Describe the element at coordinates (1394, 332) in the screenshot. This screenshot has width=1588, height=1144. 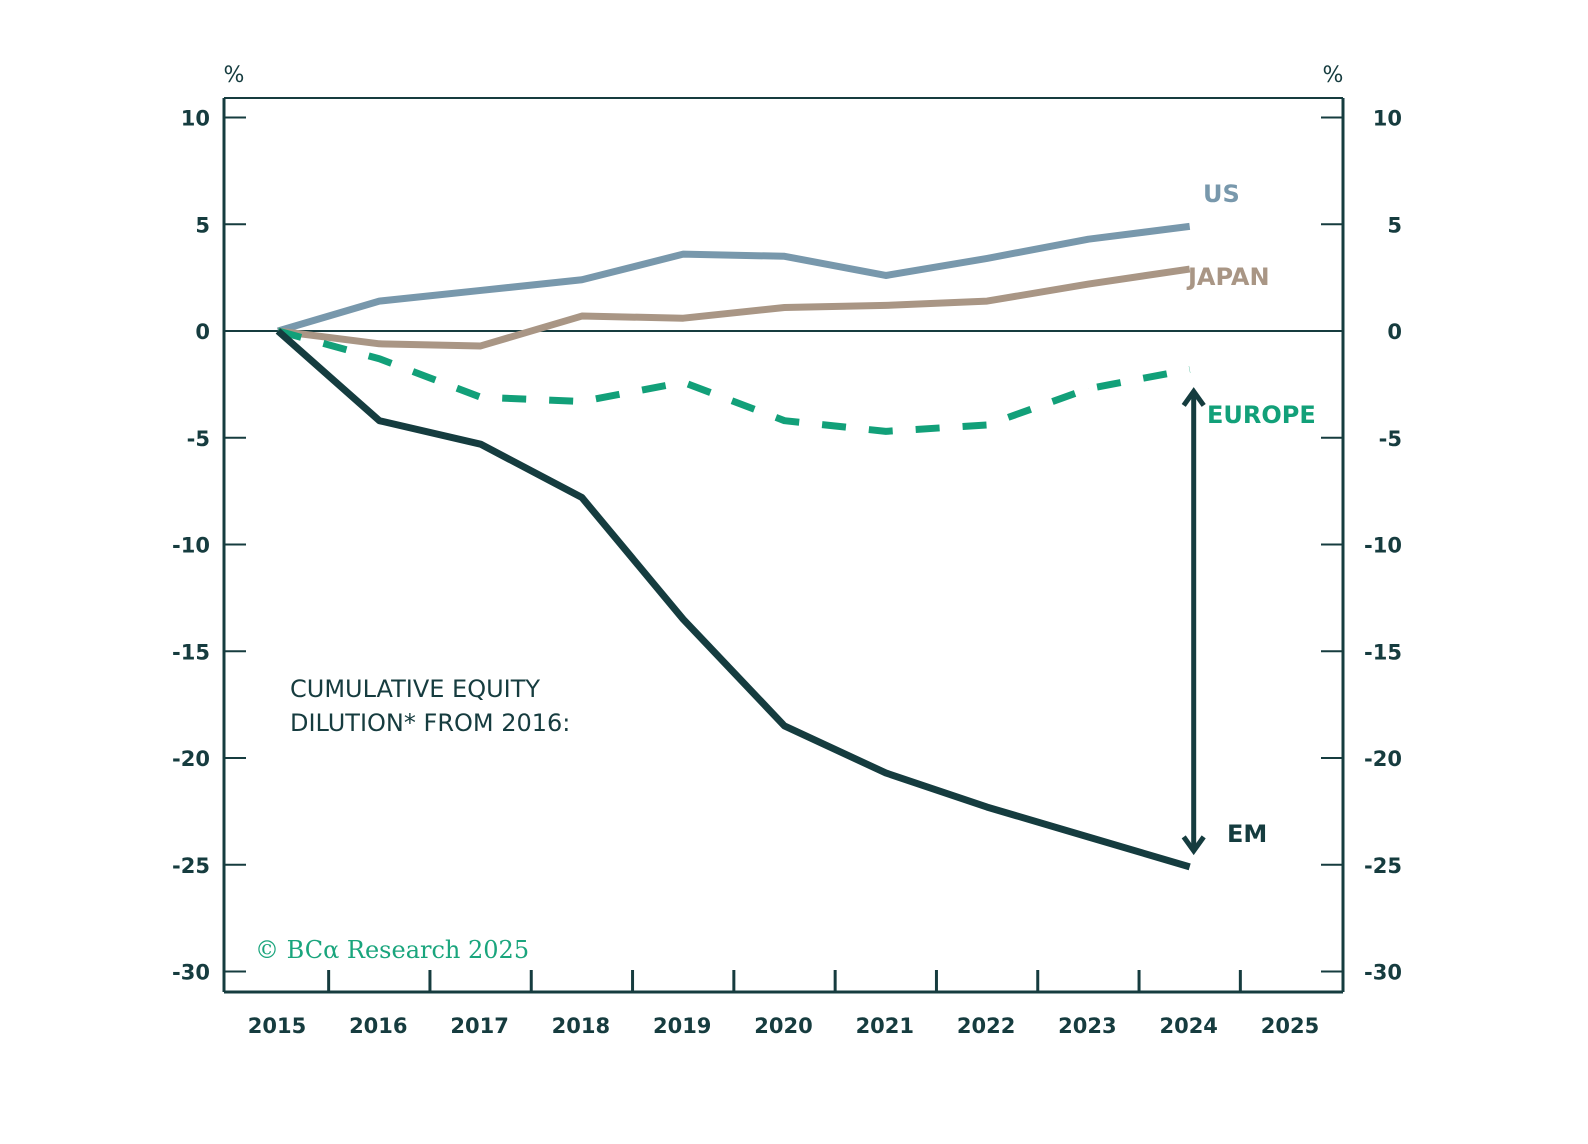
I see `y-tick-label-right: 0` at that location.